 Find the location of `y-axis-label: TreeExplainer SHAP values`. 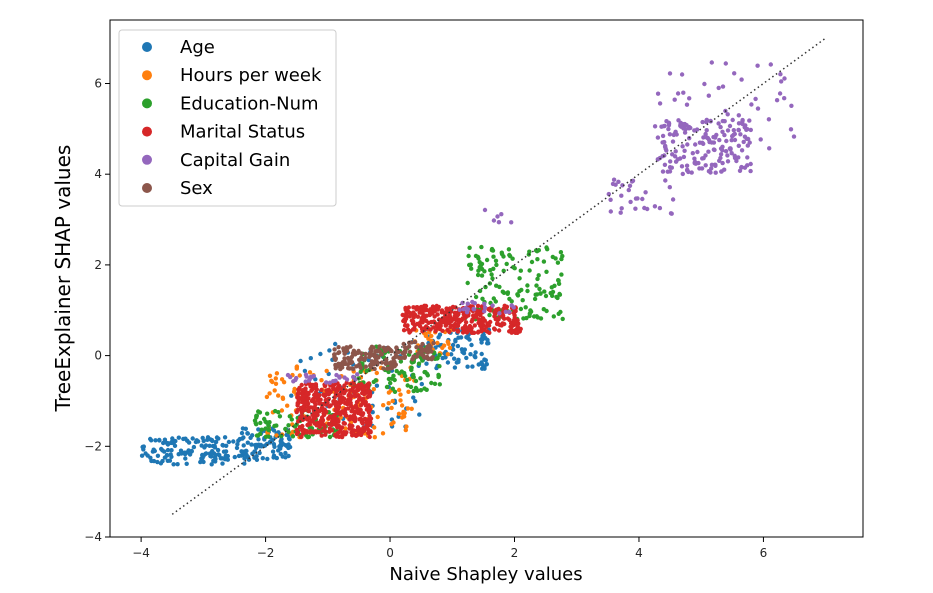

y-axis-label: TreeExplainer SHAP values is located at coordinates (63, 279).